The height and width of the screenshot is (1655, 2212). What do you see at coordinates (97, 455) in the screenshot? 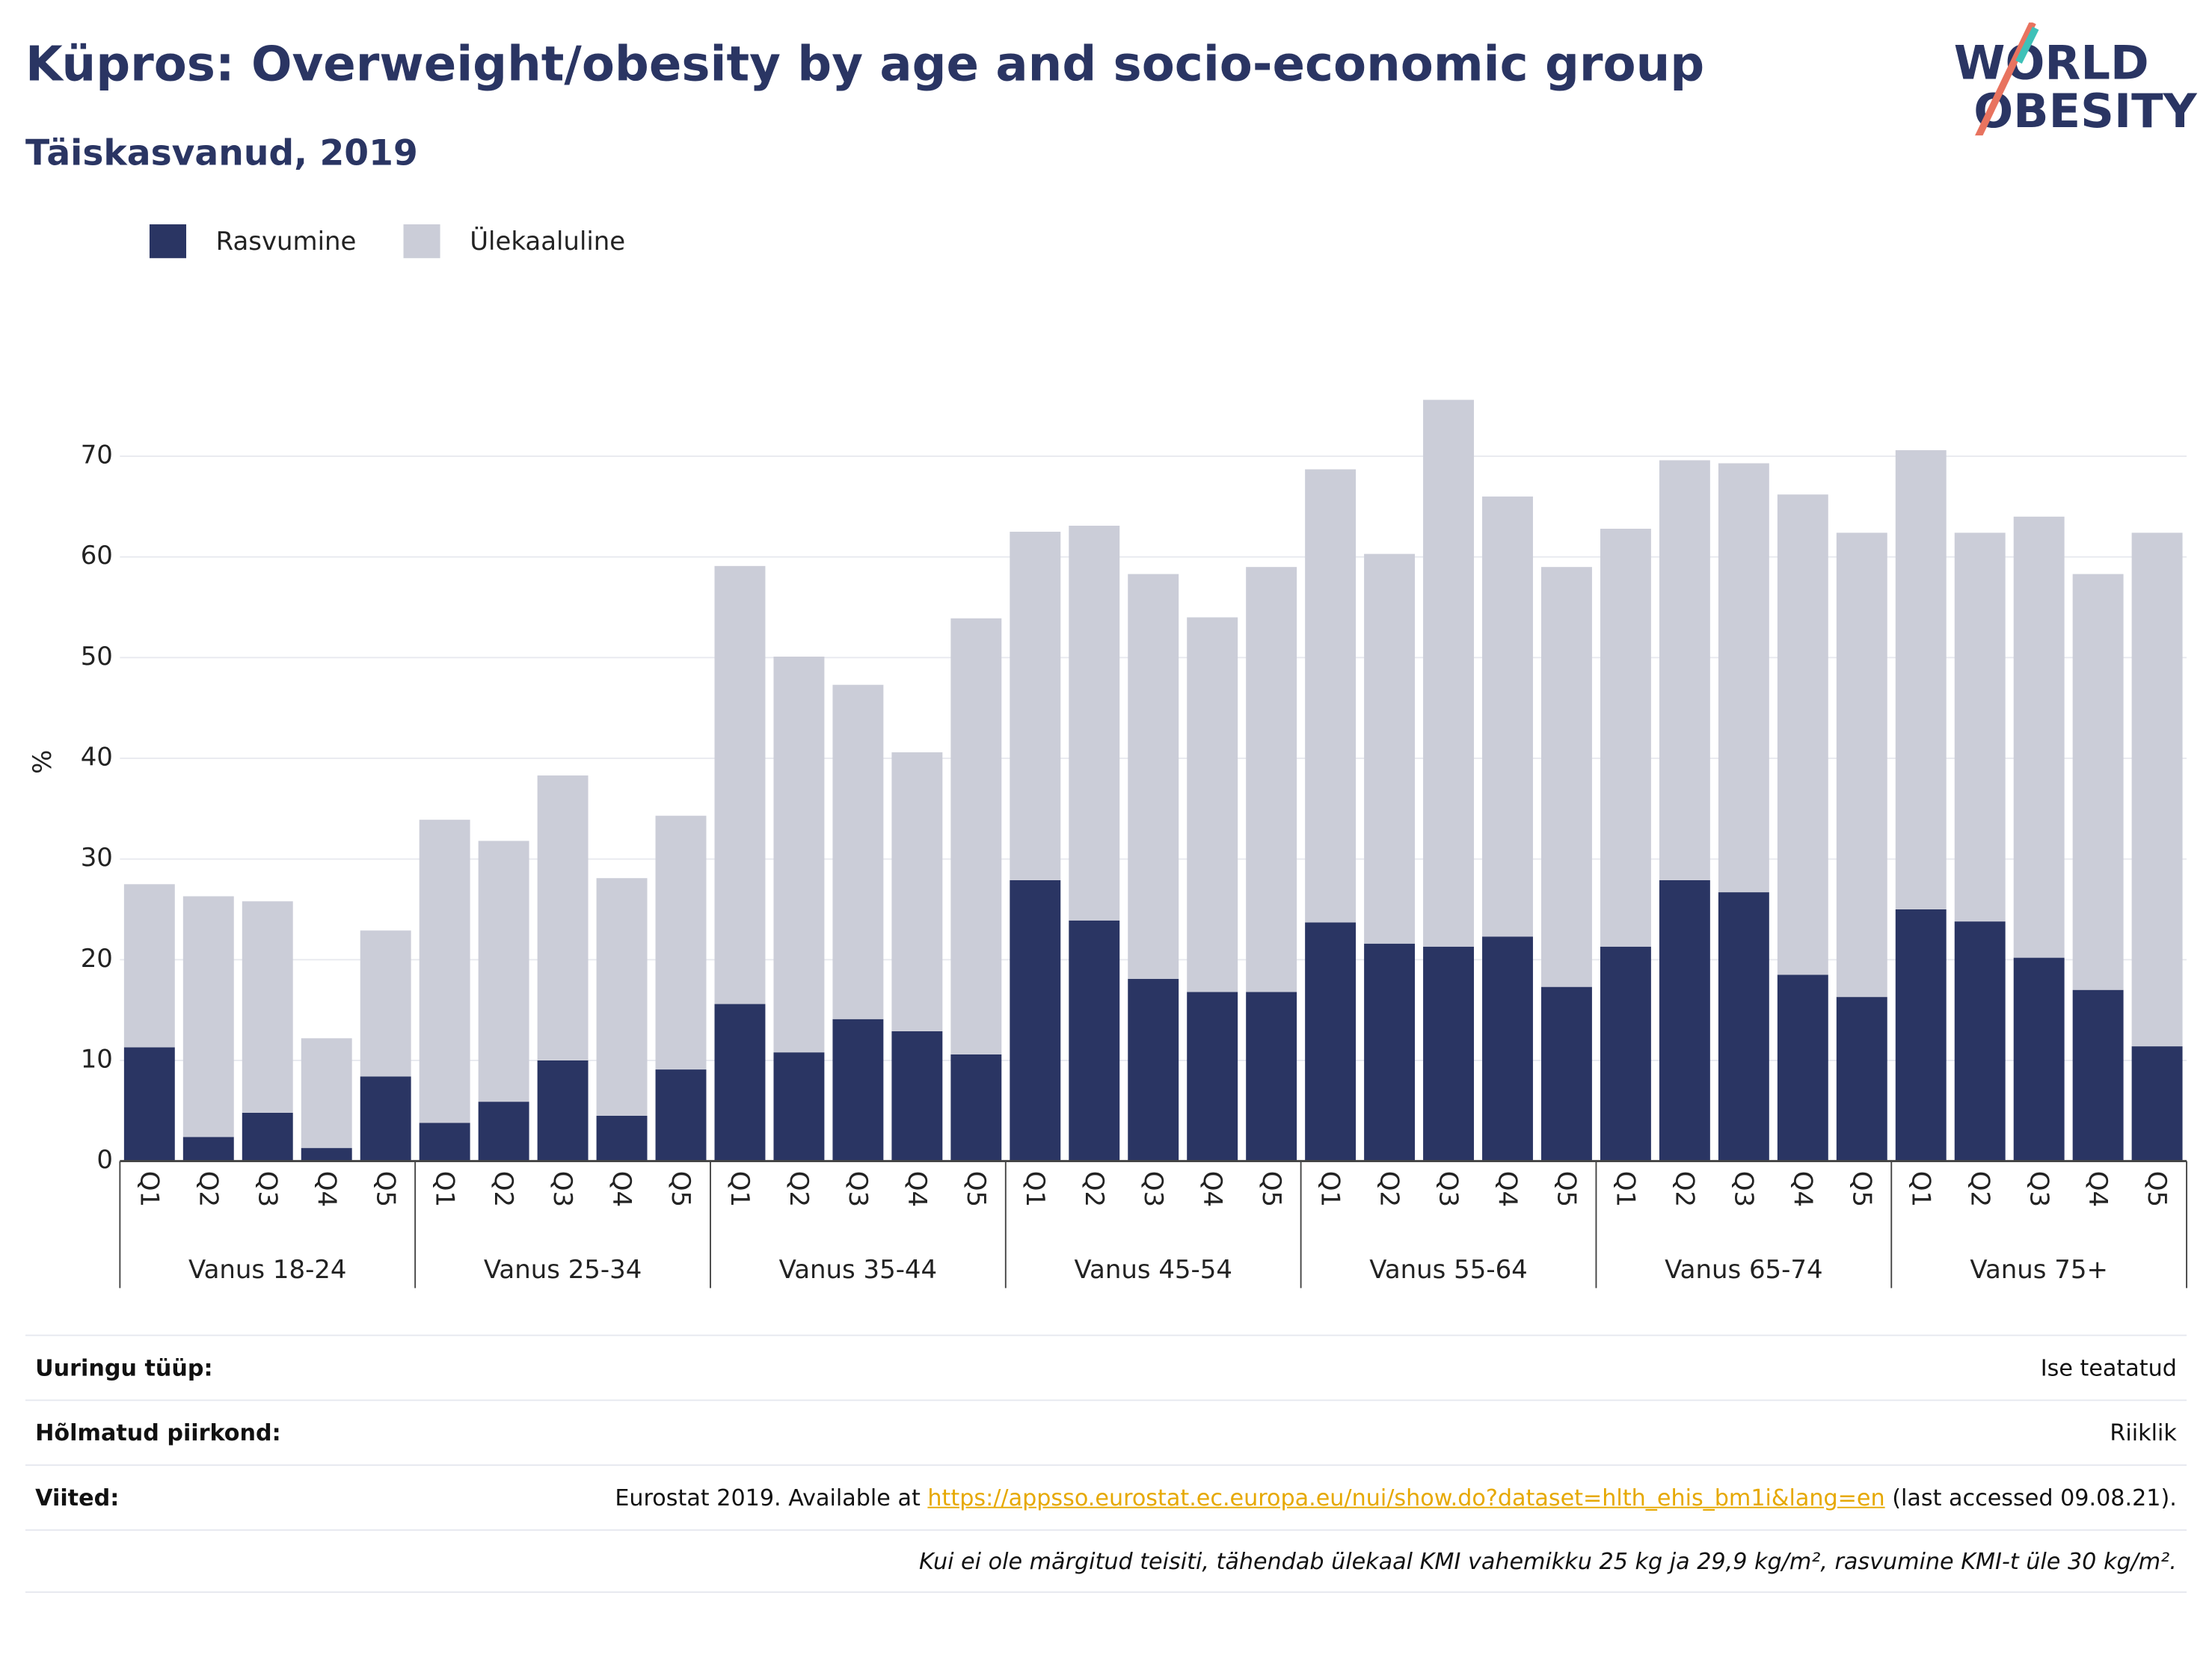
I see `y-tick-label: 70` at bounding box center [97, 455].